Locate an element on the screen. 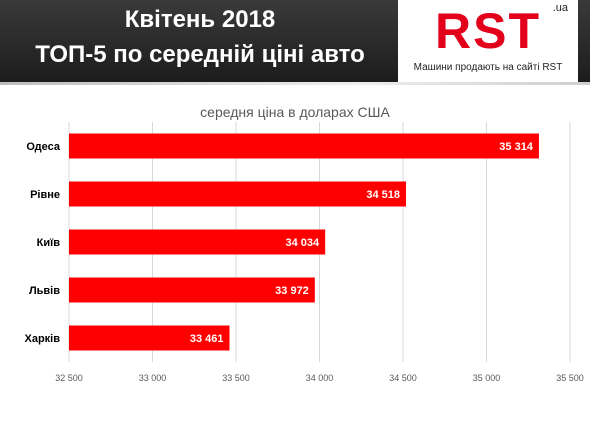 This screenshot has height=442, width=590. header-divider is located at coordinates (295, 83).